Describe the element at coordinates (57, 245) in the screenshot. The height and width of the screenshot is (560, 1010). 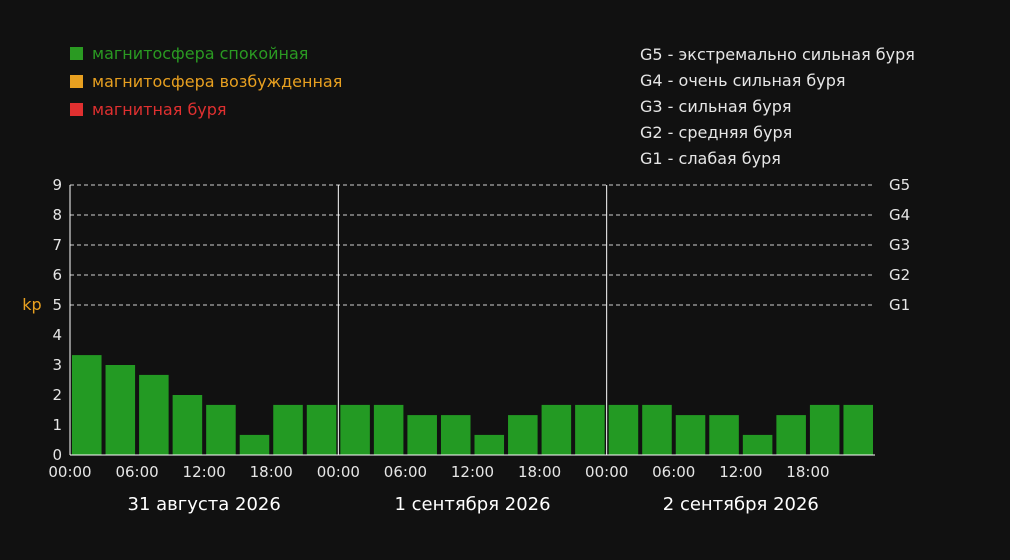
I see `y-tick-label-7: 7` at that location.